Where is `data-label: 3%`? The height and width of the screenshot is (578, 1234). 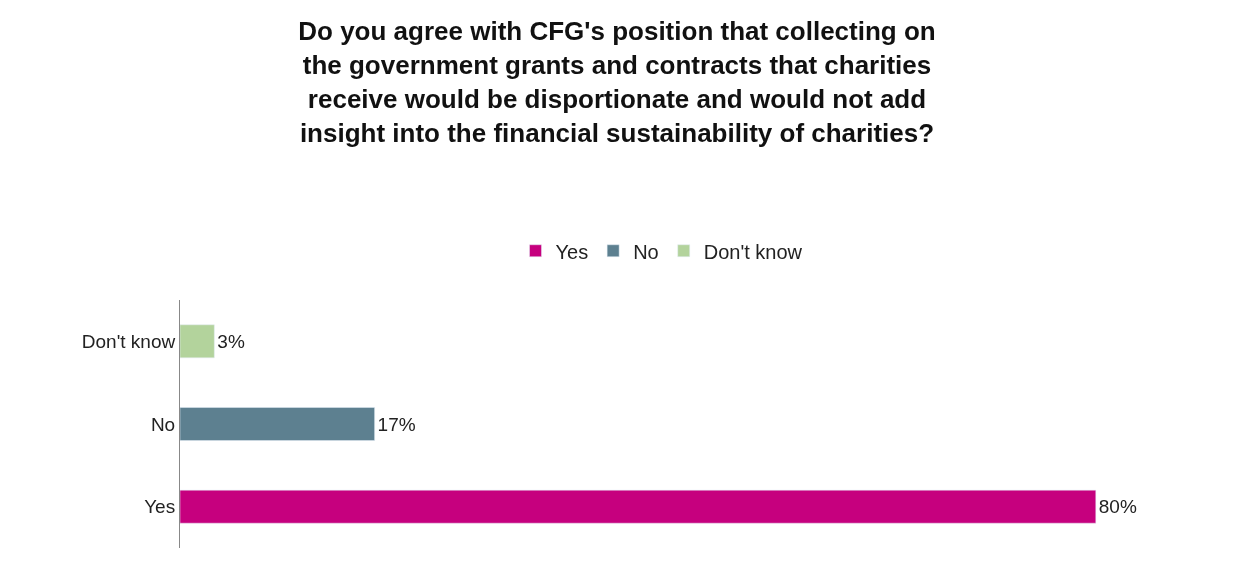 data-label: 3% is located at coordinates (231, 341).